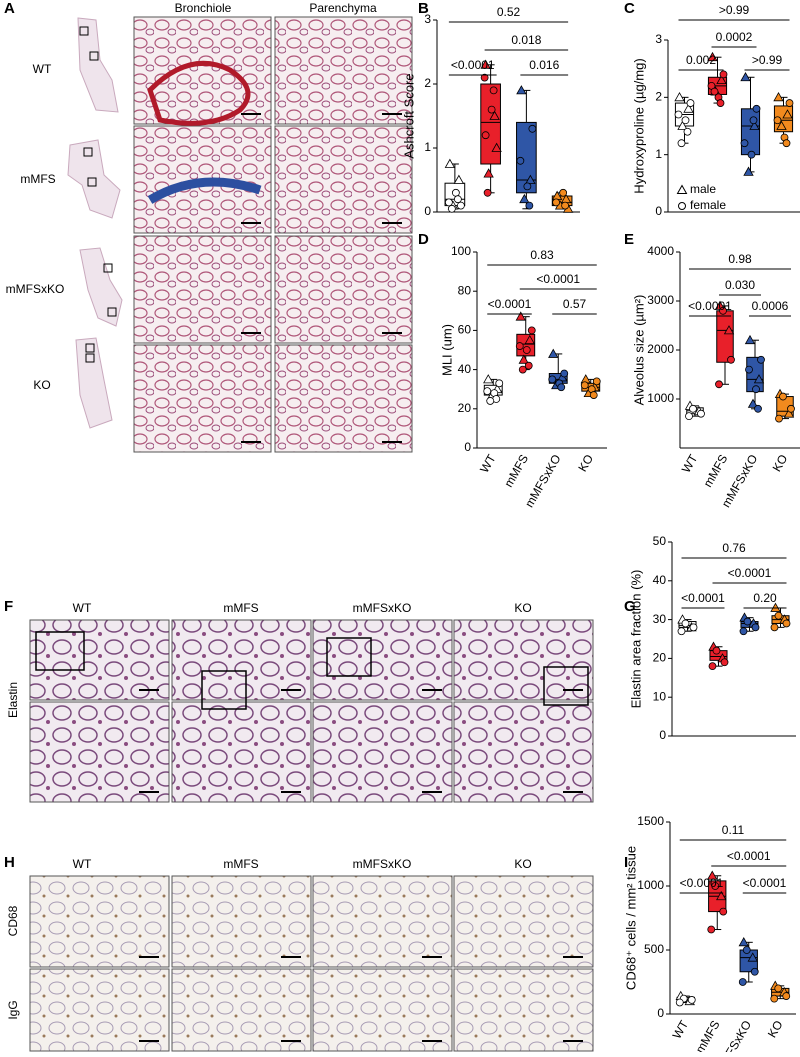 The width and height of the screenshot is (800, 1057). Describe the element at coordinates (660, 300) in the screenshot. I see `y-tick-label: 3000` at that location.